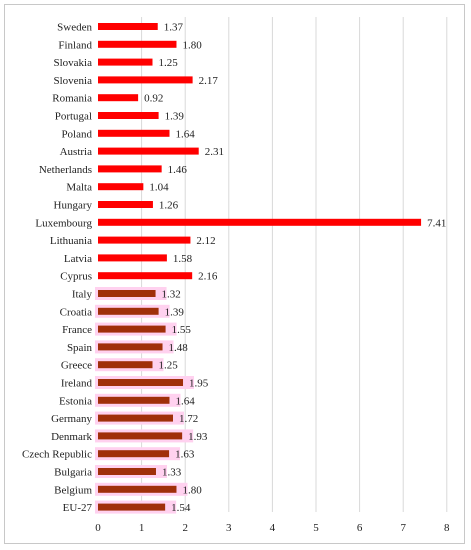 The image size is (471, 550). I want to click on category-label: Austria, so click(76, 152).